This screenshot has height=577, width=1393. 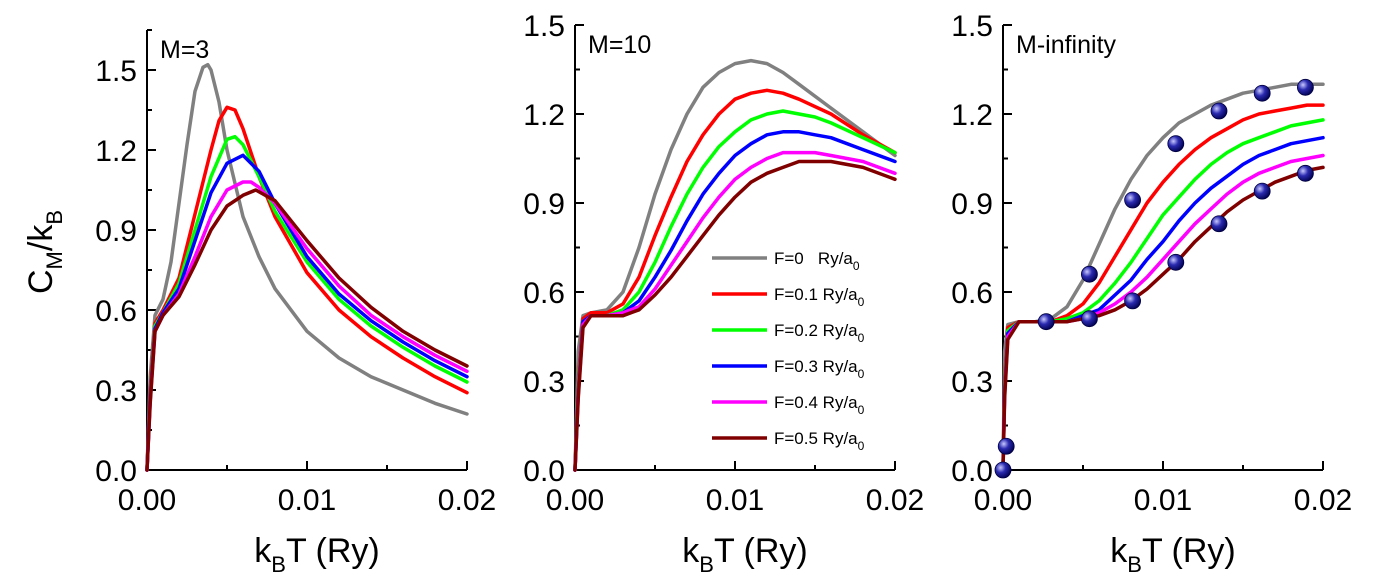 What do you see at coordinates (819, 333) in the screenshot?
I see `legend-label: F=0.2 Ry/a0` at bounding box center [819, 333].